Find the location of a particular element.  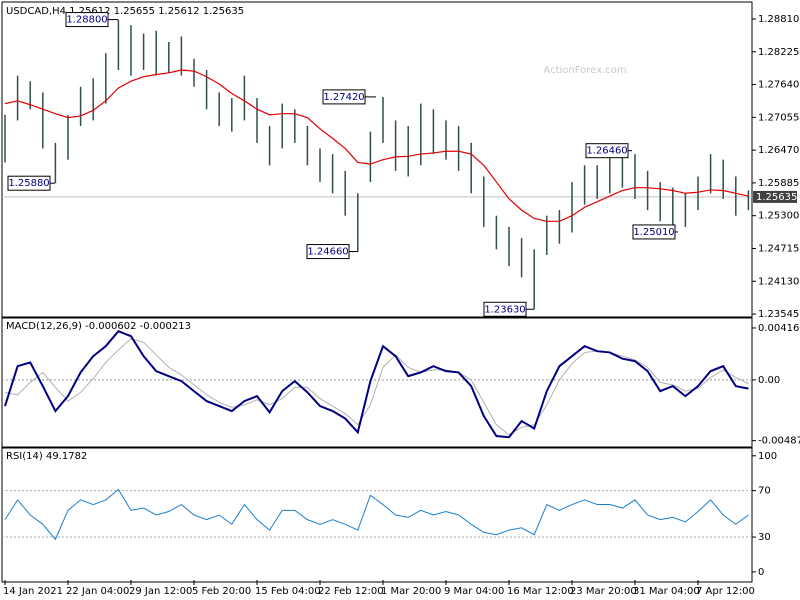

x-tick-label: 14 Jan 2021 is located at coordinates (33, 591).